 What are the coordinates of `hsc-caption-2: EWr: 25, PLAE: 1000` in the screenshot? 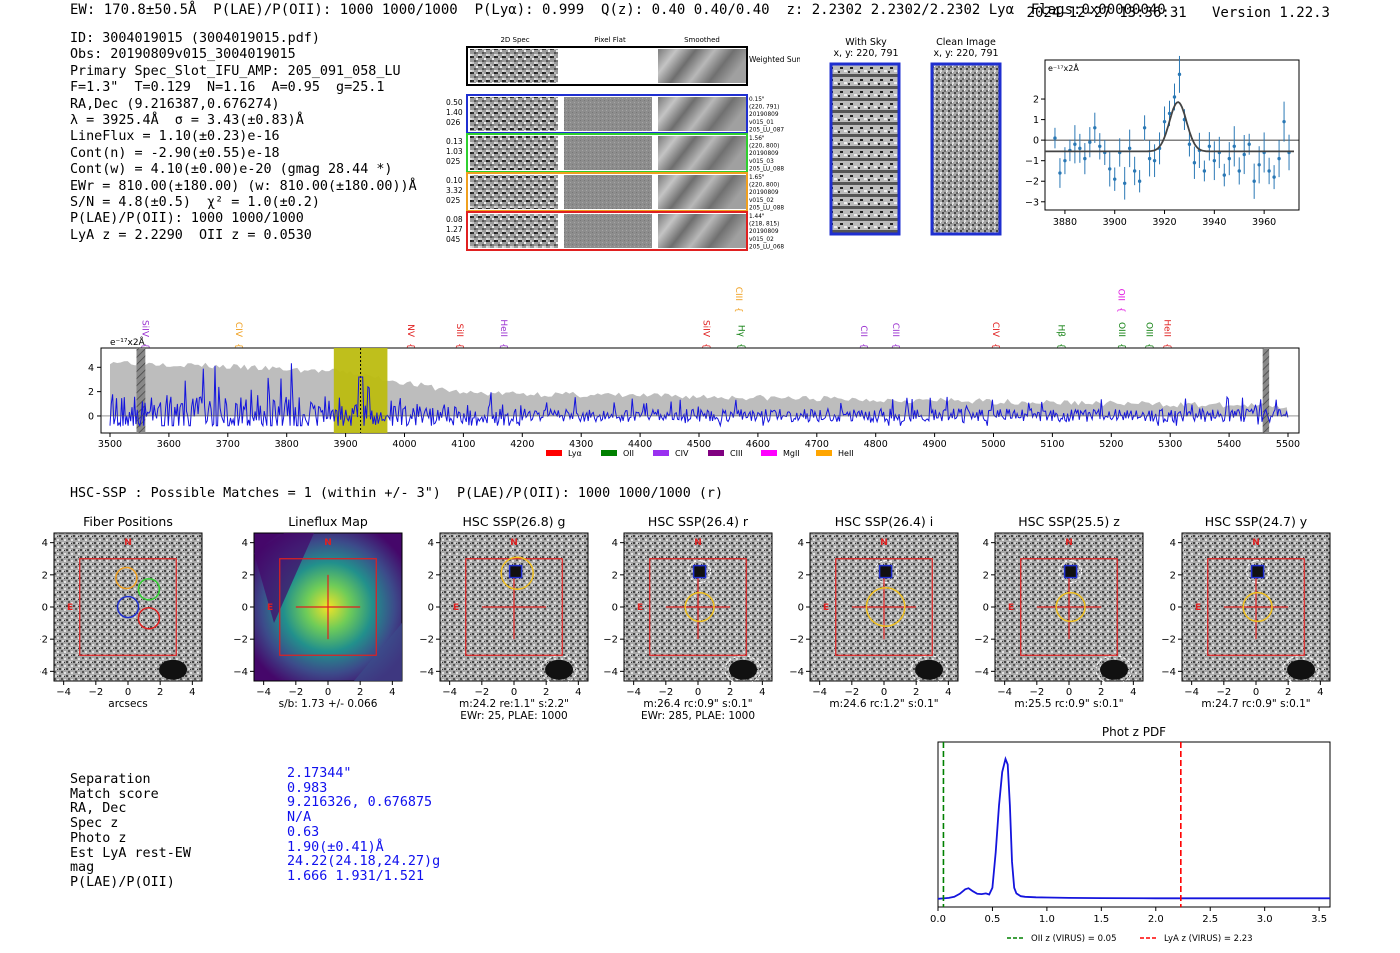 It's located at (513, 716).